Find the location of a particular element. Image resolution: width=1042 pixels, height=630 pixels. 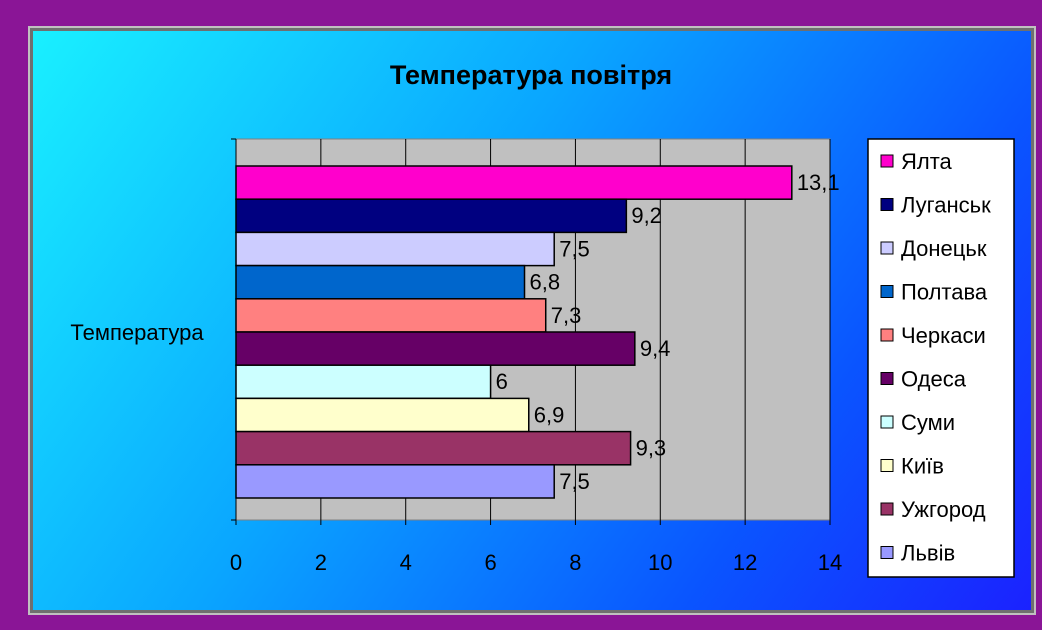

x-tick-label: 12 is located at coordinates (745, 562).